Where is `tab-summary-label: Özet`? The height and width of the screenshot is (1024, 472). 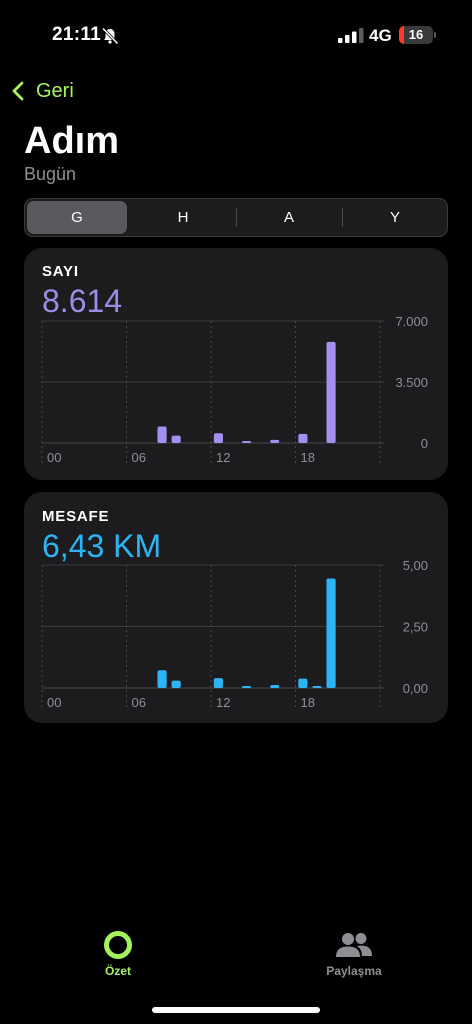
tab-summary-label: Özet is located at coordinates (117, 971).